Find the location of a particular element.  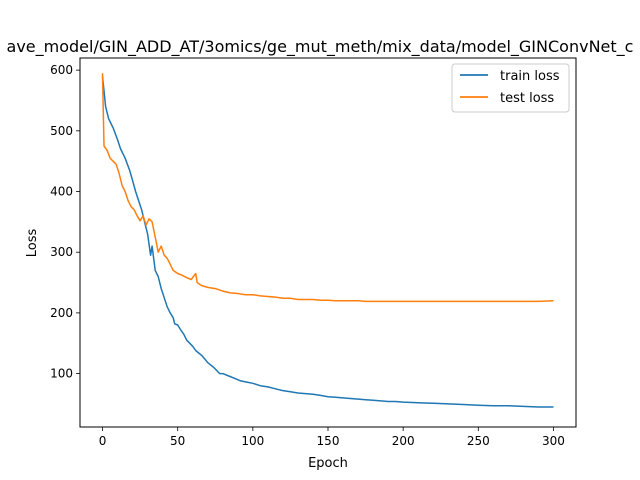

y-axis-label: Loss is located at coordinates (32, 243).